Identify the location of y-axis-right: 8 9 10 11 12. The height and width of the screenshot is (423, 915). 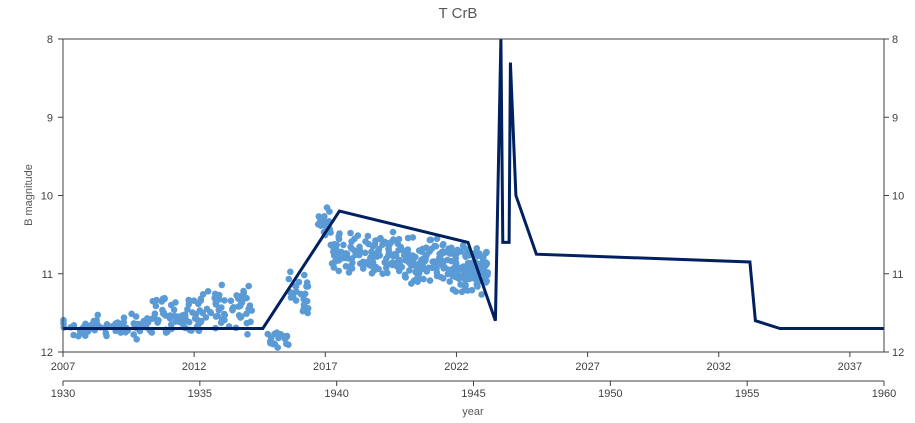
(894, 196).